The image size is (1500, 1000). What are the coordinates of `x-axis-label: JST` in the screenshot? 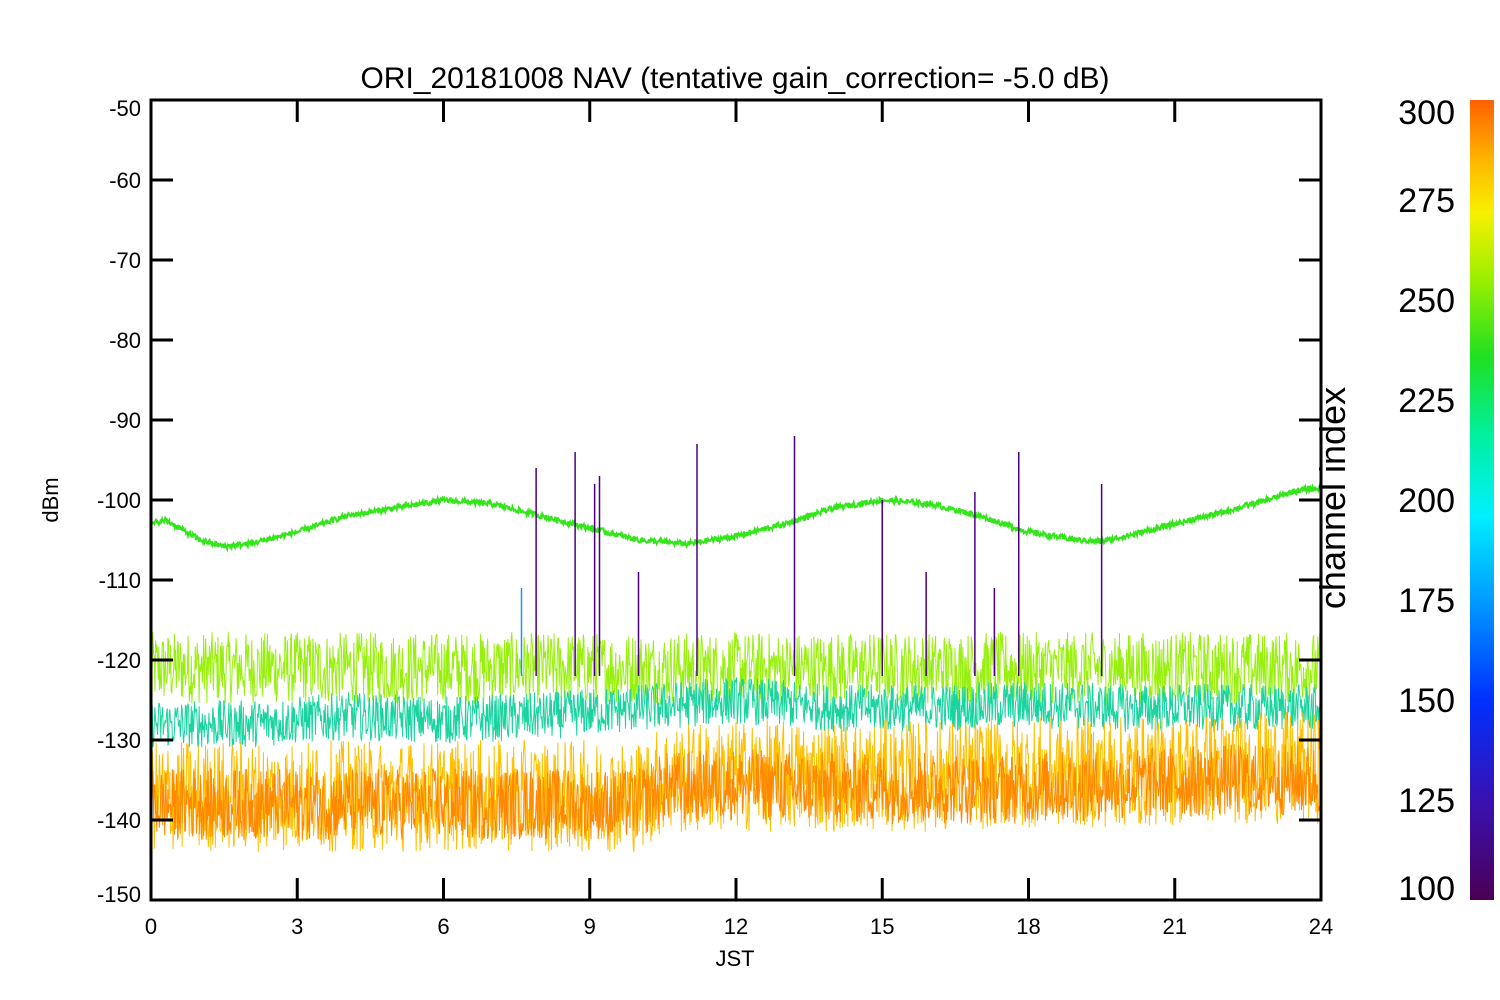 It's located at (734, 958).